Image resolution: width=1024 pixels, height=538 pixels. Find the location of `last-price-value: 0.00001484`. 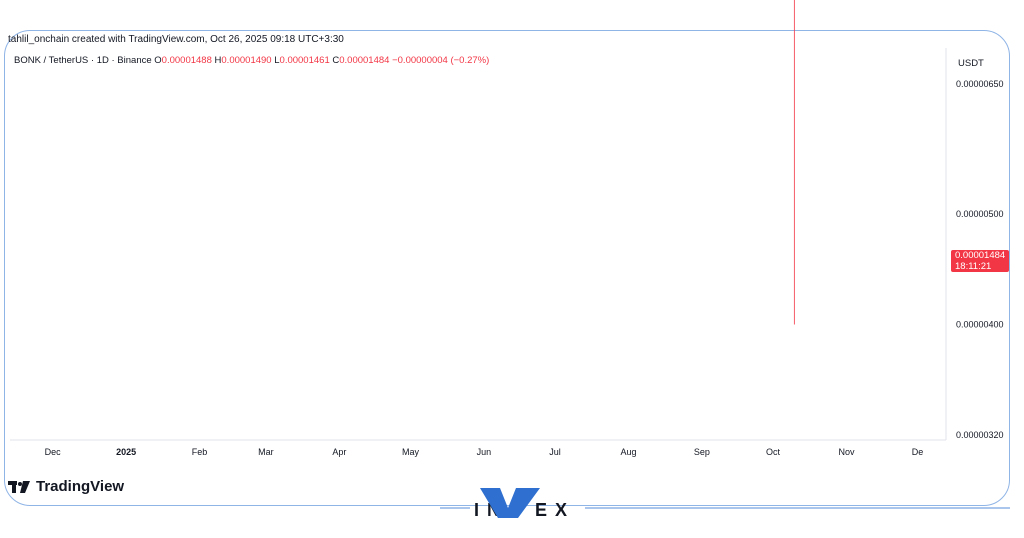

last-price-value: 0.00001484 is located at coordinates (980, 255).